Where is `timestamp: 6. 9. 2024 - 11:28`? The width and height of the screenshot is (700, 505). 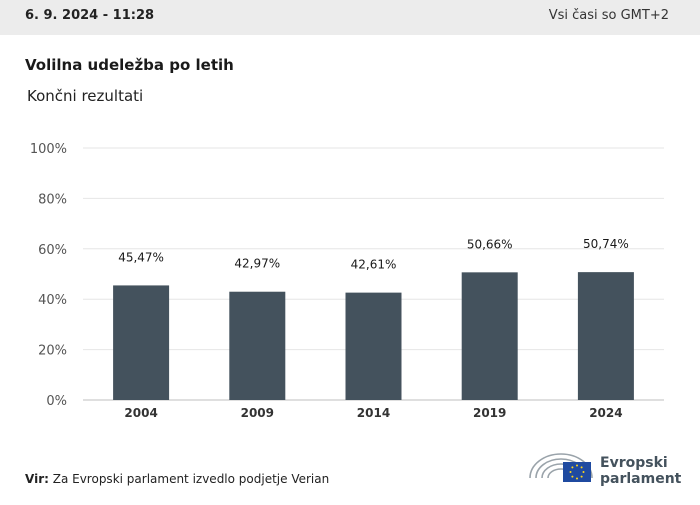 timestamp: 6. 9. 2024 - 11:28 is located at coordinates (90, 15).